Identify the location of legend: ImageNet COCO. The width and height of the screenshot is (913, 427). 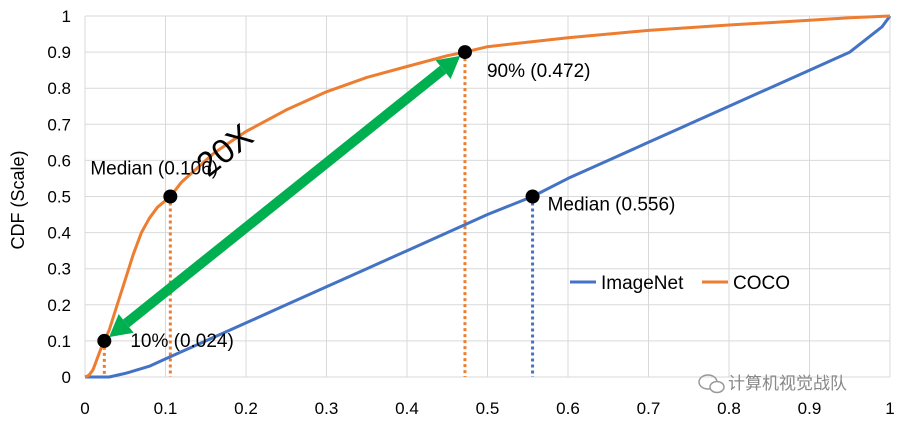
(680, 283).